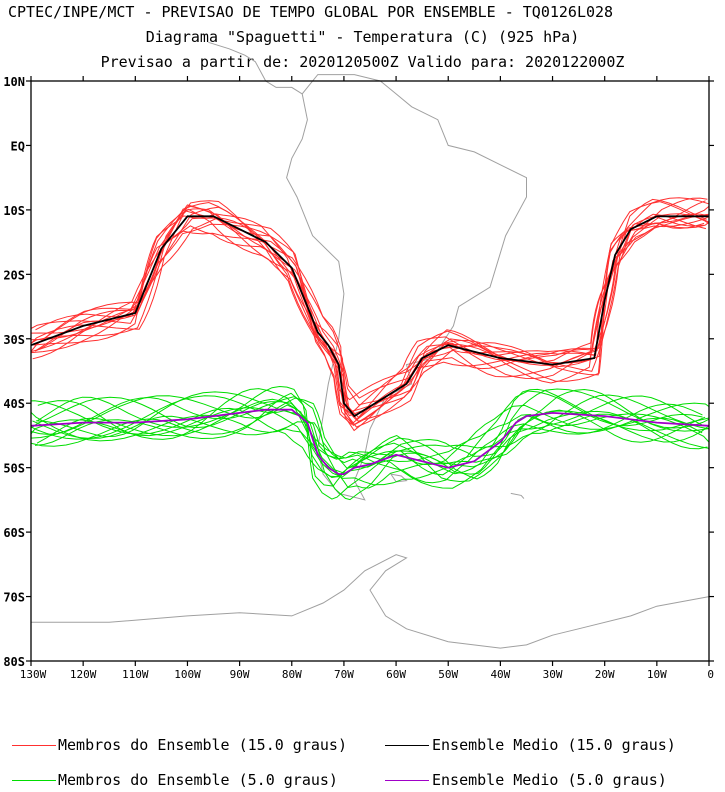 This screenshot has height=792, width=725. I want to click on lon-tick-label: 50W, so click(448, 674).